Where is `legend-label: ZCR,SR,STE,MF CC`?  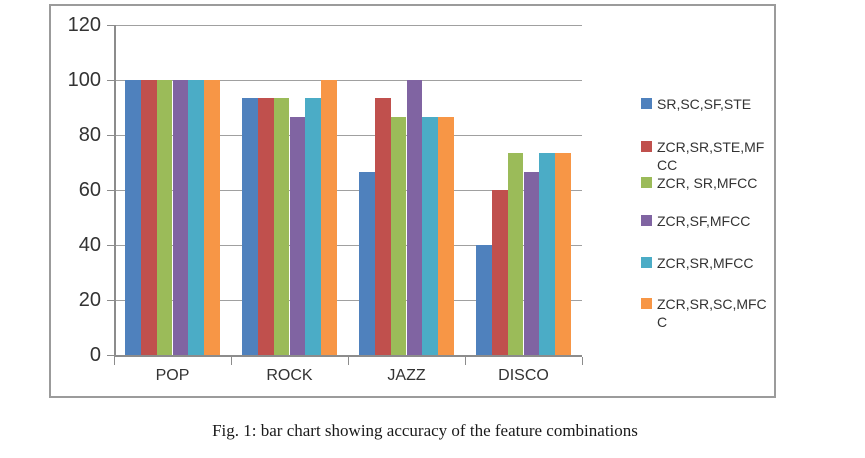 legend-label: ZCR,SR,STE,MF CC is located at coordinates (711, 156).